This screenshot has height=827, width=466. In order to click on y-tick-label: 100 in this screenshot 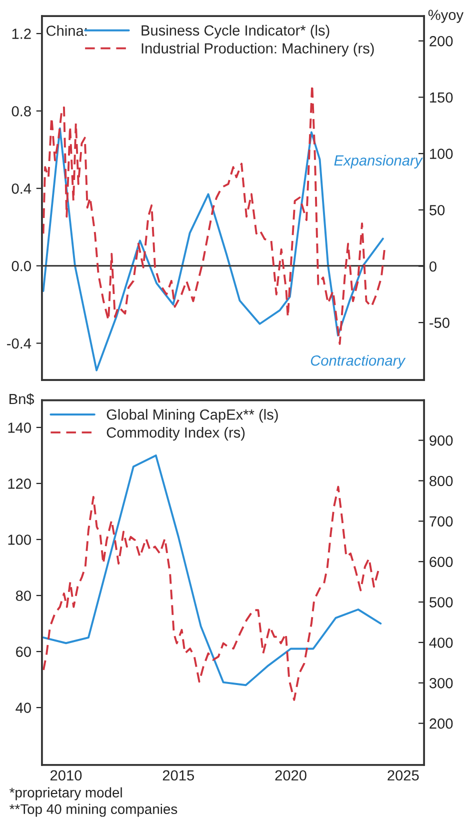, I will do `click(19, 539)`.